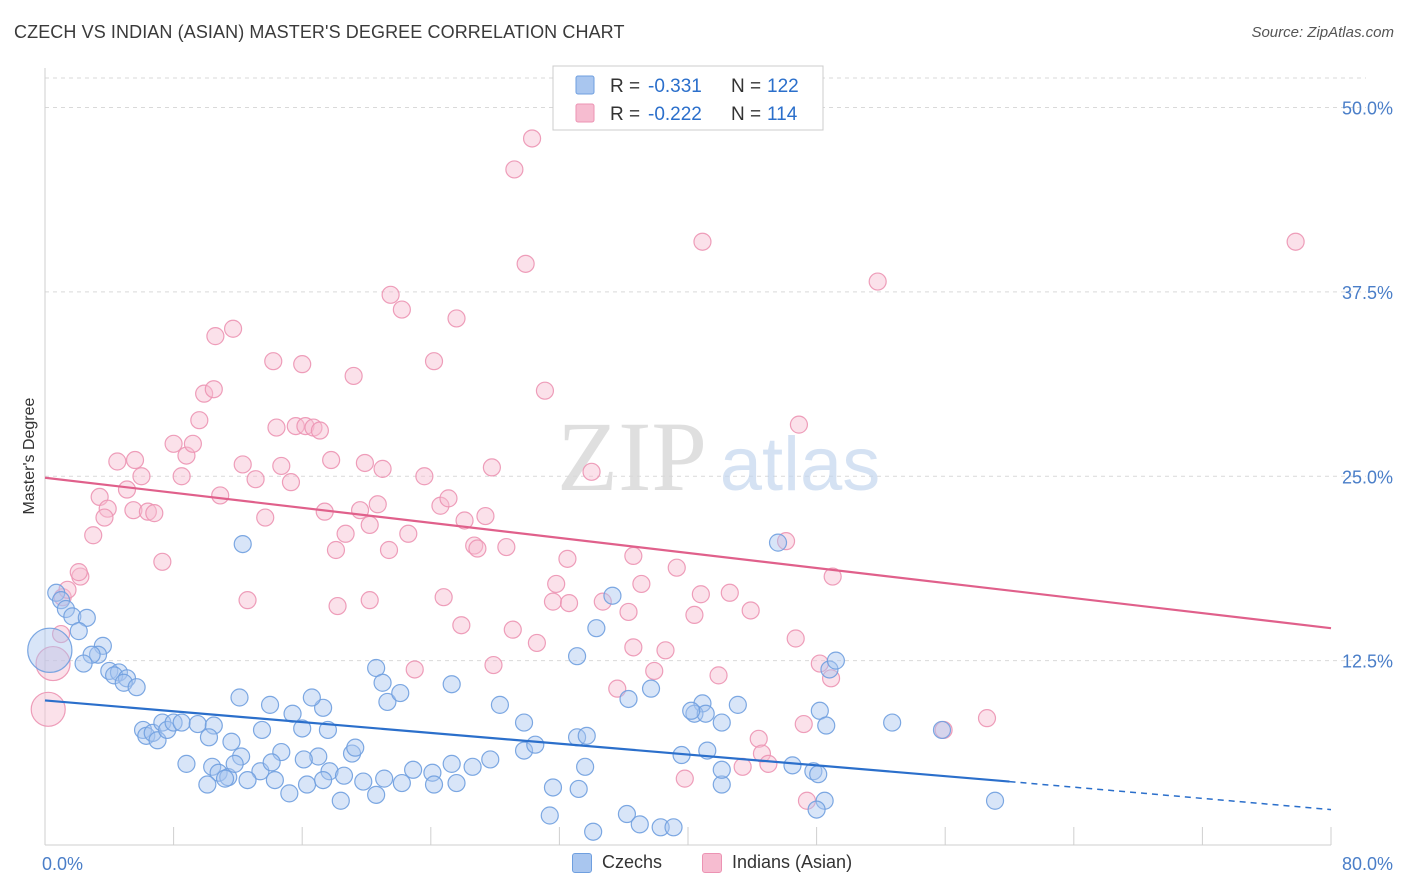 Image resolution: width=1406 pixels, height=892 pixels. What do you see at coordinates (1367, 662) in the screenshot?
I see `y-tick-label: 12.5%` at bounding box center [1367, 662].